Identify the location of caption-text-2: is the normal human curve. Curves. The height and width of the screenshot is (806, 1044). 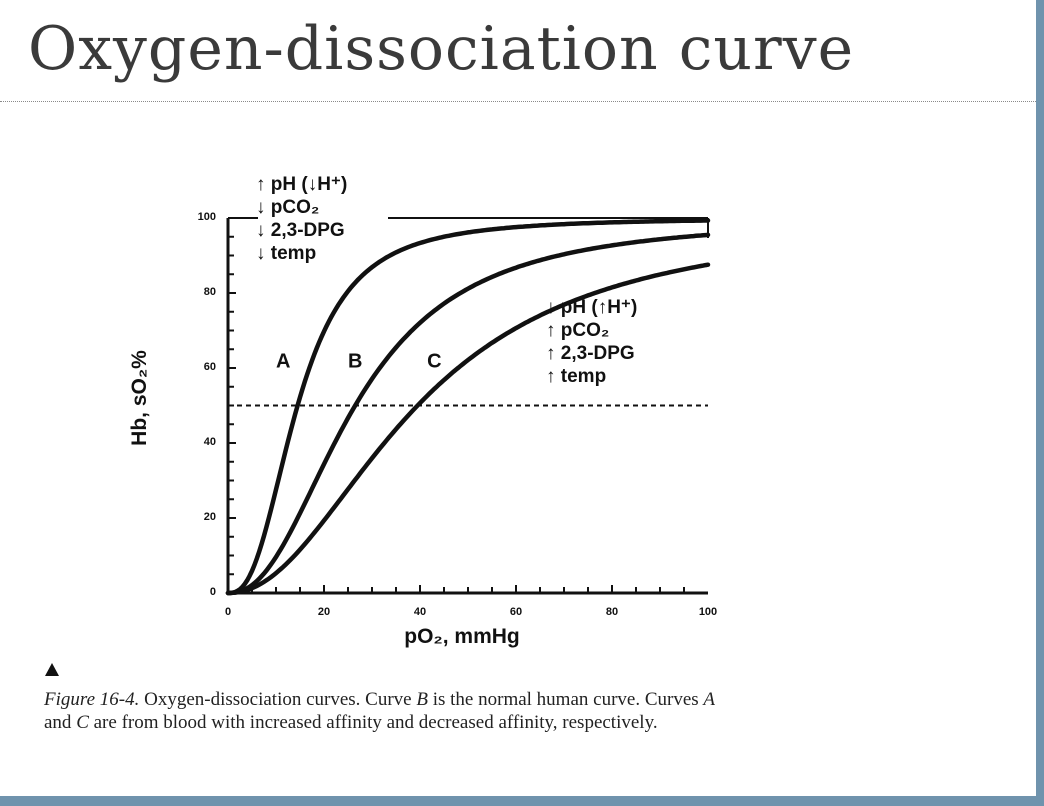
(565, 699).